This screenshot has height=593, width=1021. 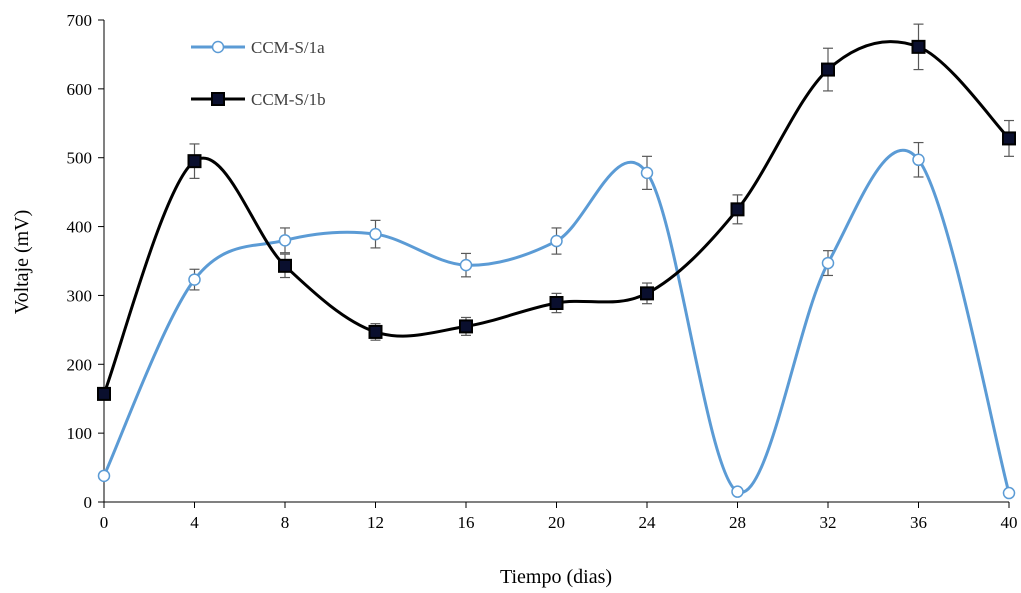 I want to click on y-tick-label: 600, so click(x=80, y=89).